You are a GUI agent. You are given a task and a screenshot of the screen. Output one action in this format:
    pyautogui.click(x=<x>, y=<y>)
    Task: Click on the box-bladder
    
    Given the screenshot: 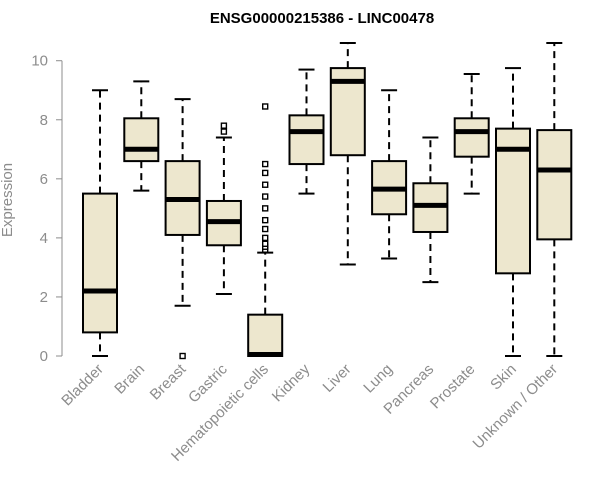 What is the action you would take?
    pyautogui.click(x=100, y=223)
    